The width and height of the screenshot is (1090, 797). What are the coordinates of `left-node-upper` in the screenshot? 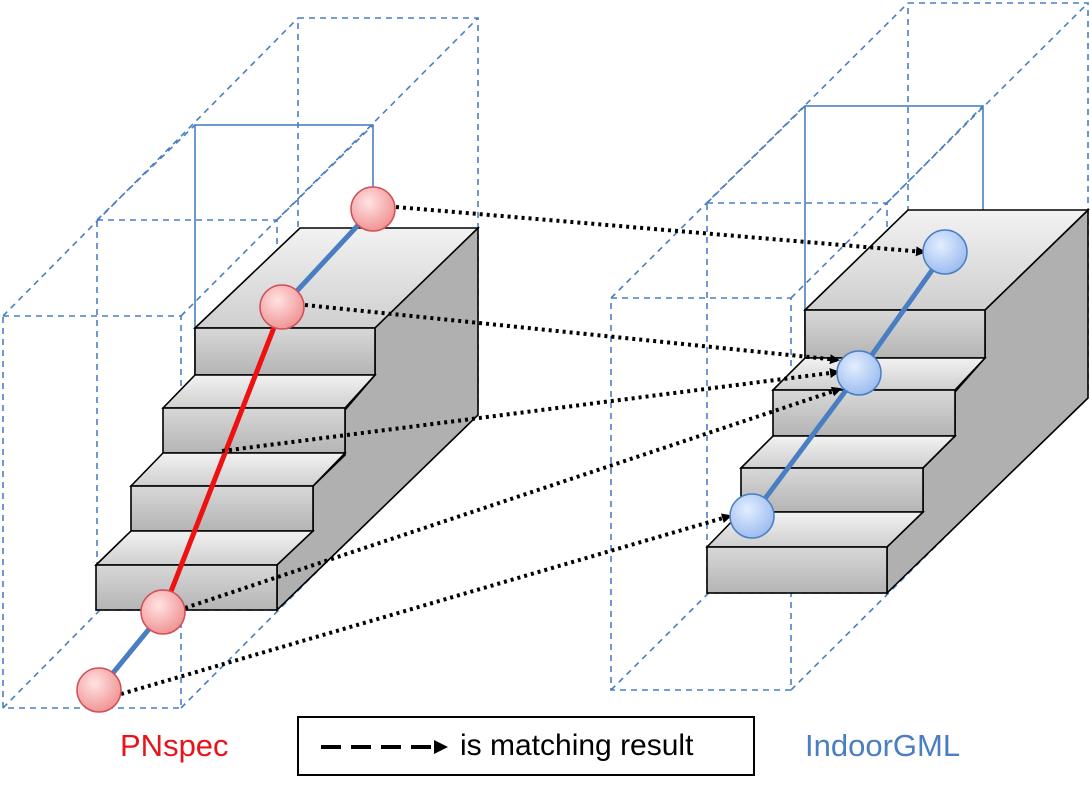 It's located at (282, 307).